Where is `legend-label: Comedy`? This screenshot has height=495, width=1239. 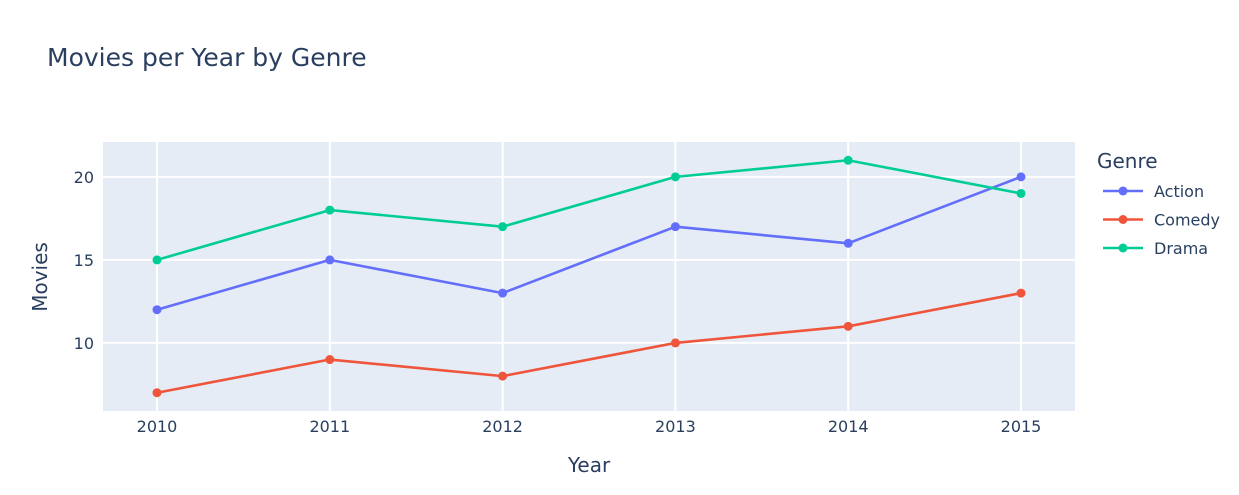 legend-label: Comedy is located at coordinates (1187, 220).